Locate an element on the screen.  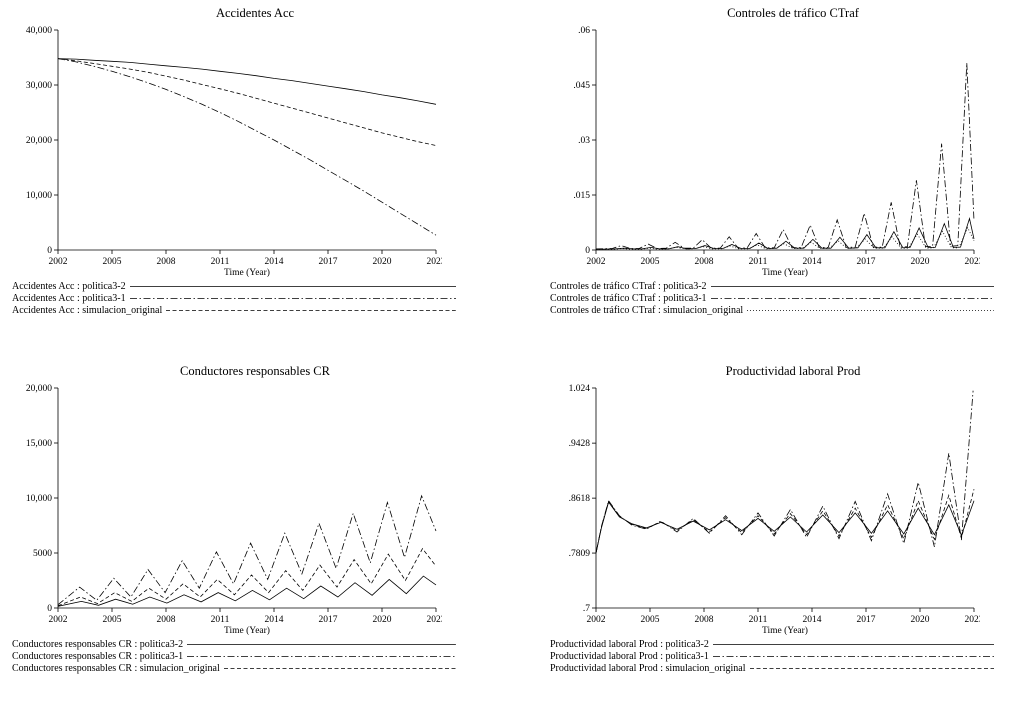
y-tick-label: 1.024 is located at coordinates (580, 389).